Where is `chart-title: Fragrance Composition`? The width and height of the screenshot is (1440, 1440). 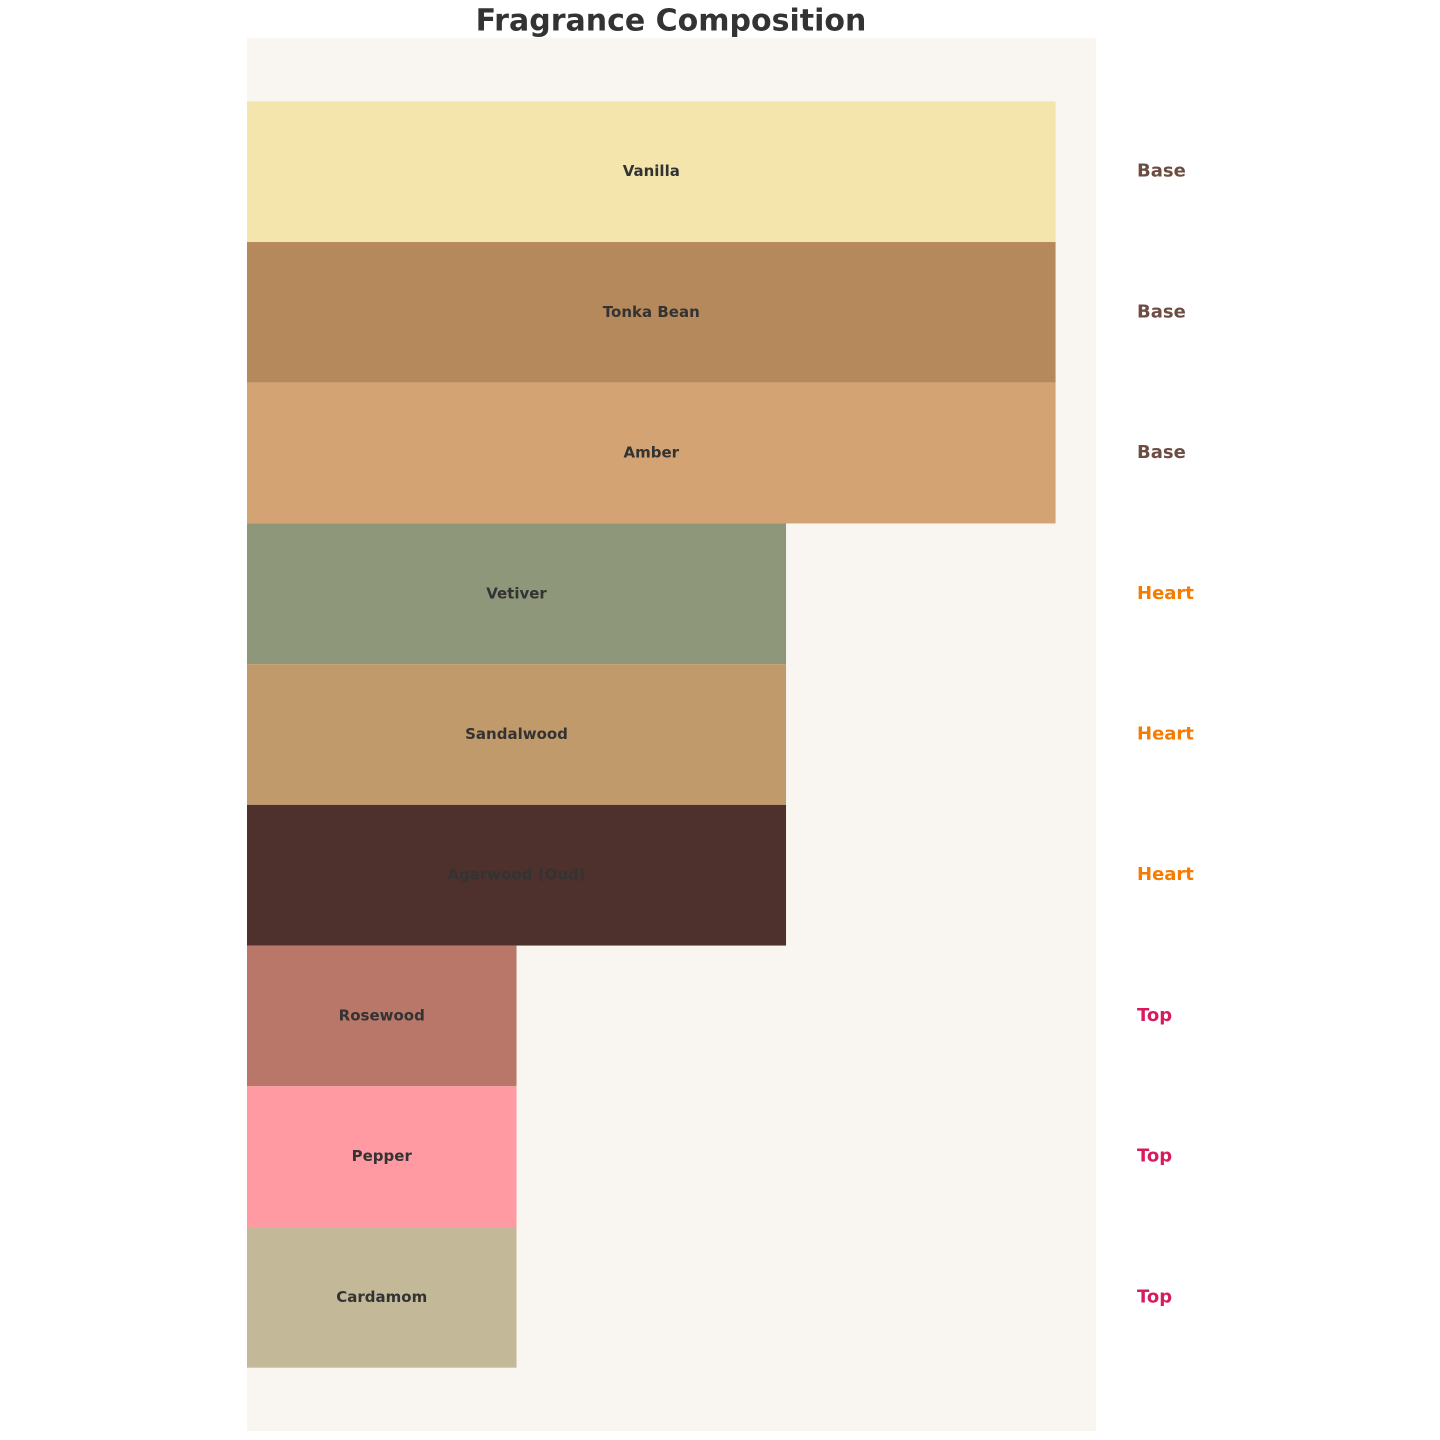 chart-title: Fragrance Composition is located at coordinates (671, 21).